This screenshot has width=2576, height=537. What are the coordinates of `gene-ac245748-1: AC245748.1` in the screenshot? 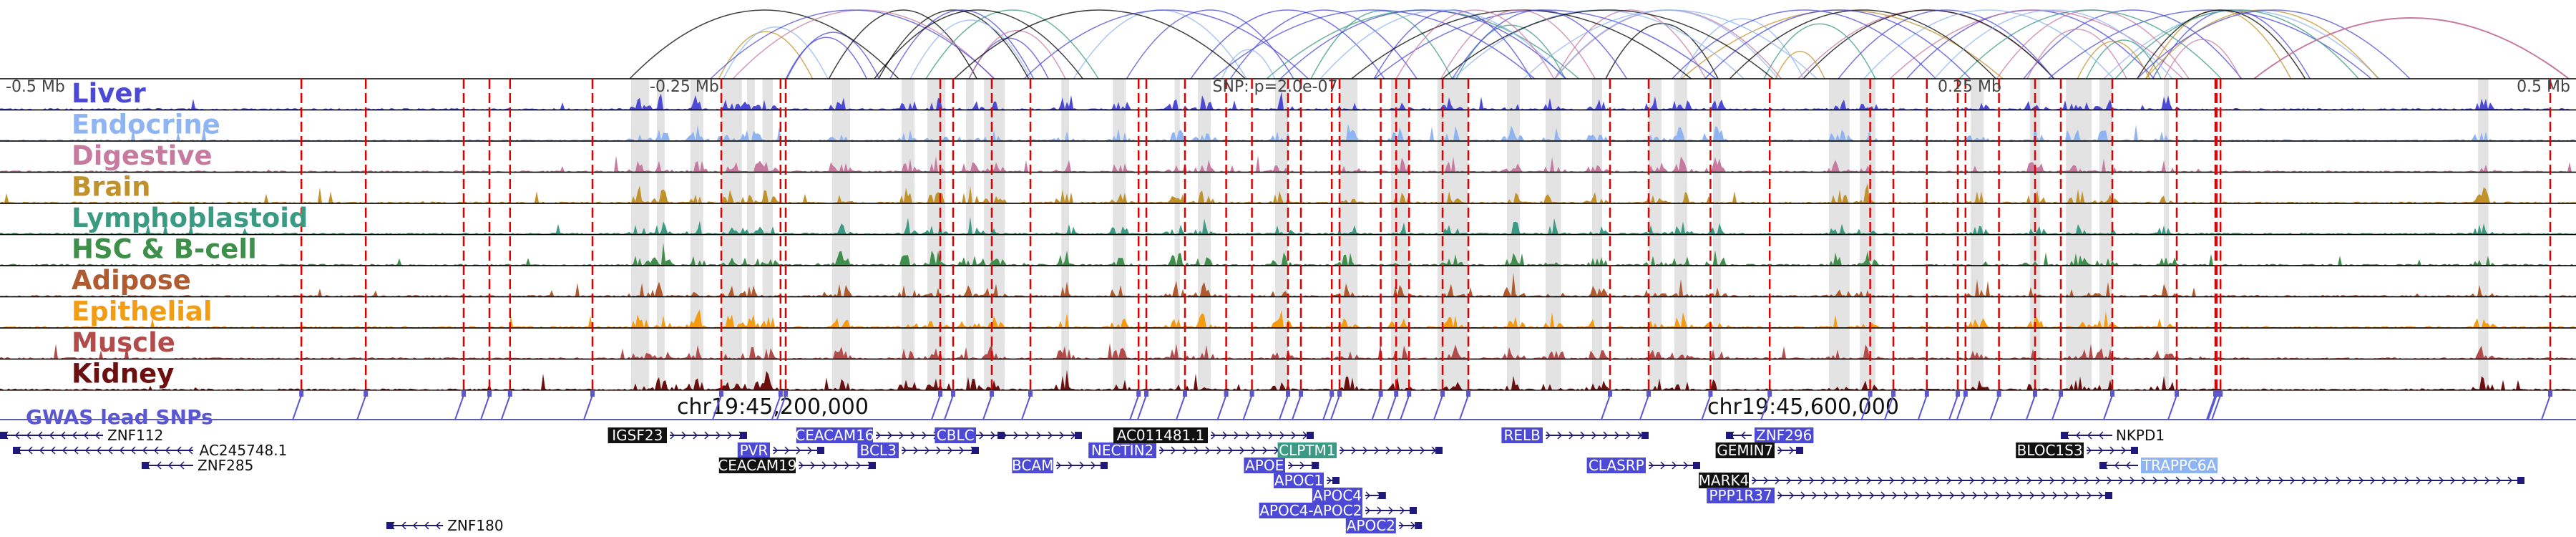 It's located at (150, 450).